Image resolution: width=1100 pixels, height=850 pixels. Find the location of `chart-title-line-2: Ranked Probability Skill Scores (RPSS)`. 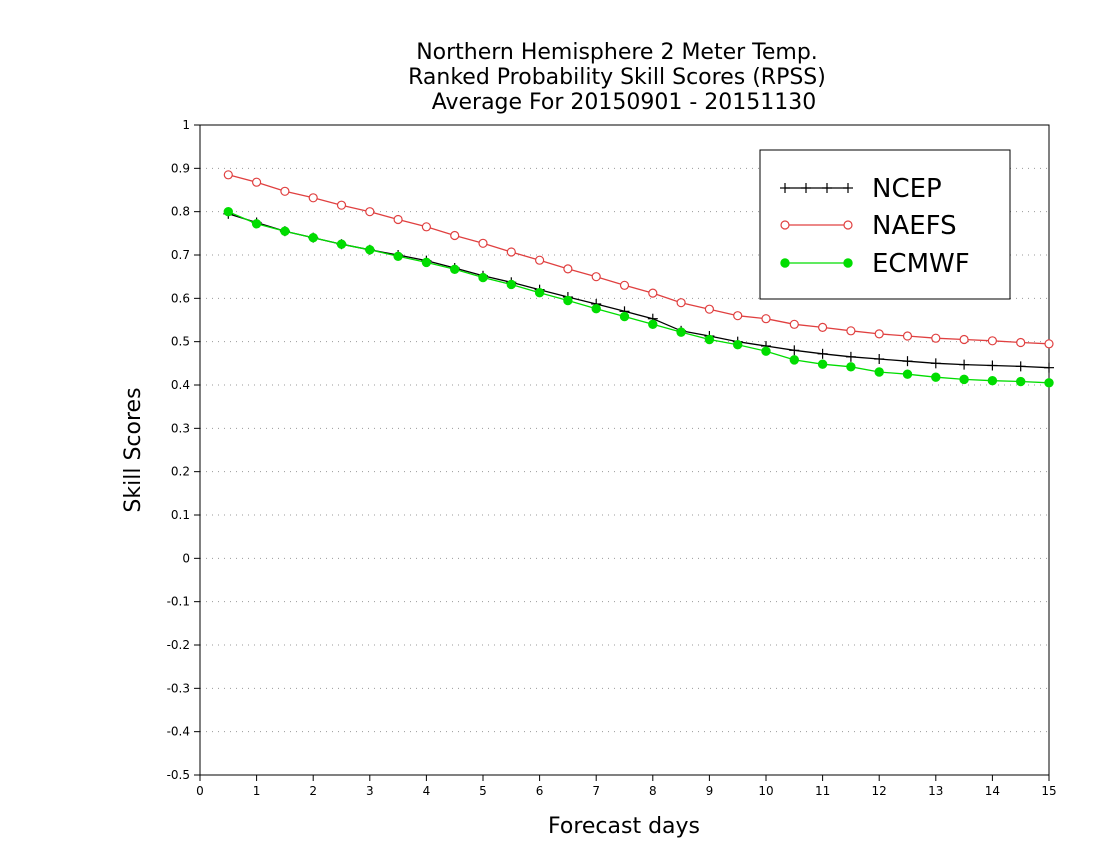

chart-title-line-2: Ranked Probability Skill Scores (RPSS) is located at coordinates (617, 77).